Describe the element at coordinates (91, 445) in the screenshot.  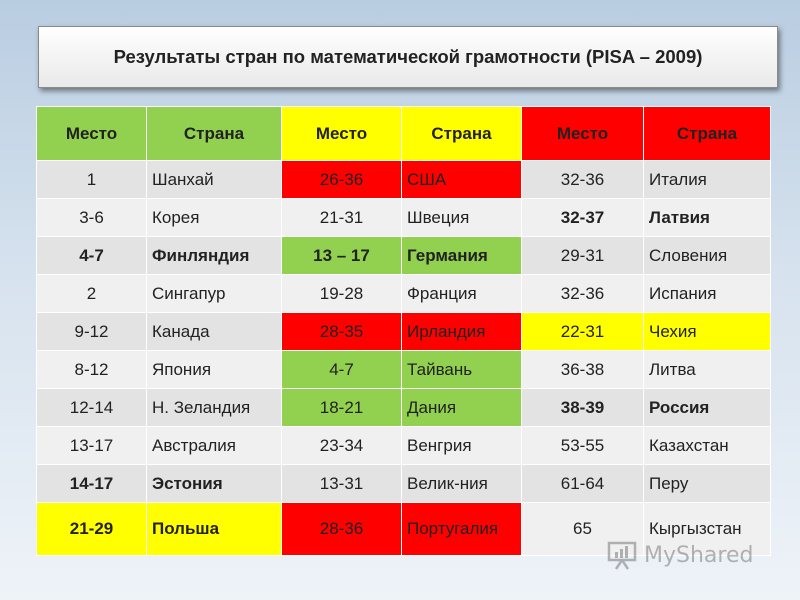
I see `cell-place-1: 13-17` at that location.